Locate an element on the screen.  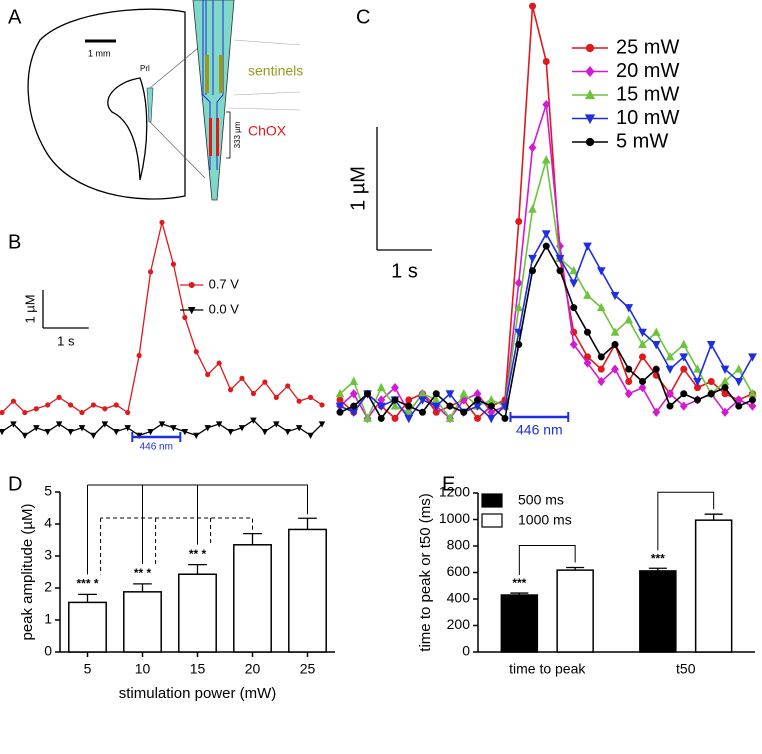
y-tick-label: 0 is located at coordinates (48, 651).